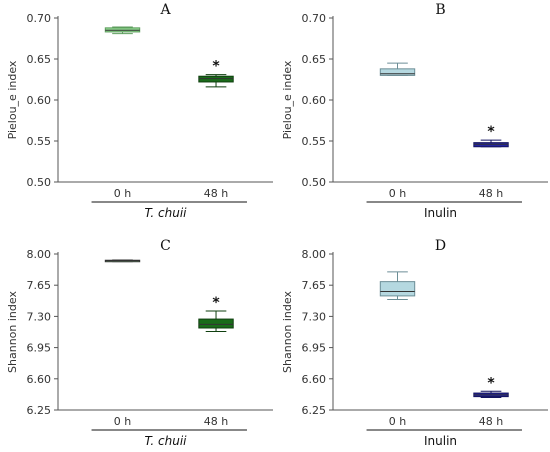  Describe the element at coordinates (165, 10) in the screenshot. I see `panel-letter: A` at that location.